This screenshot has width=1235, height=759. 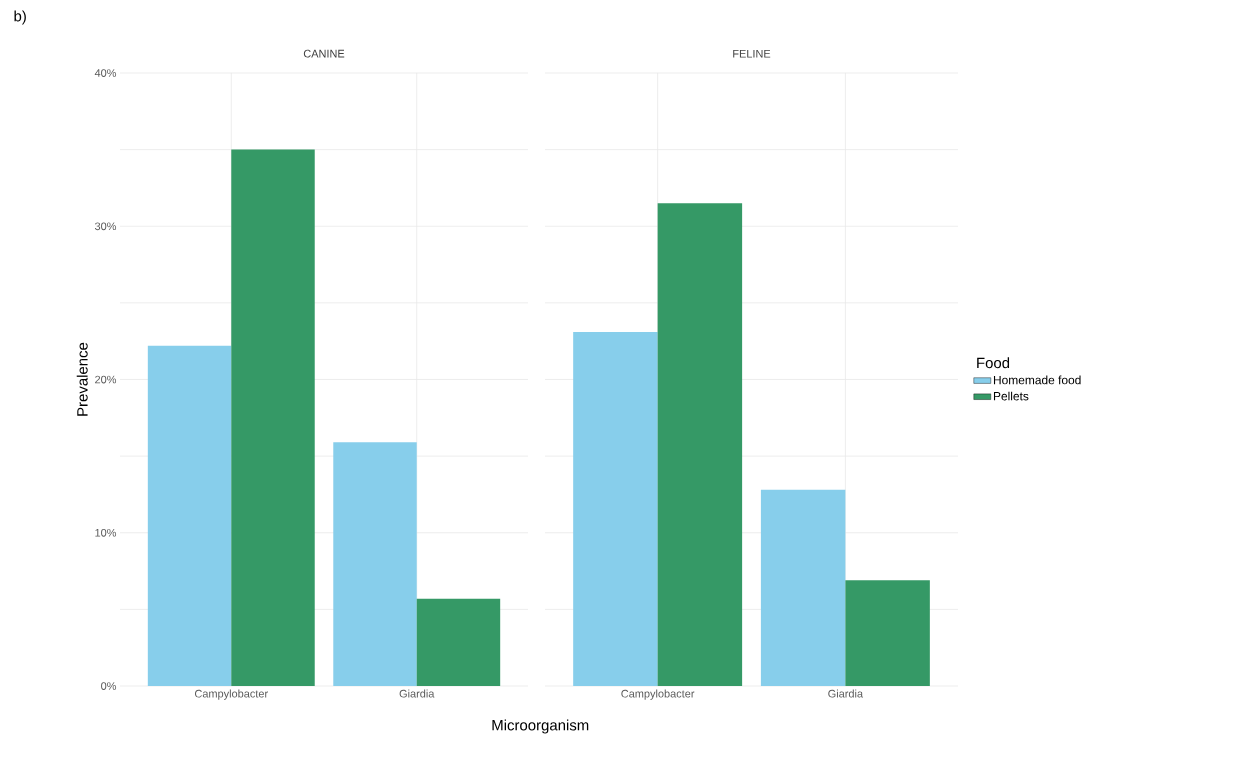 I want to click on x-axis-title: Microorganism, so click(x=540, y=726).